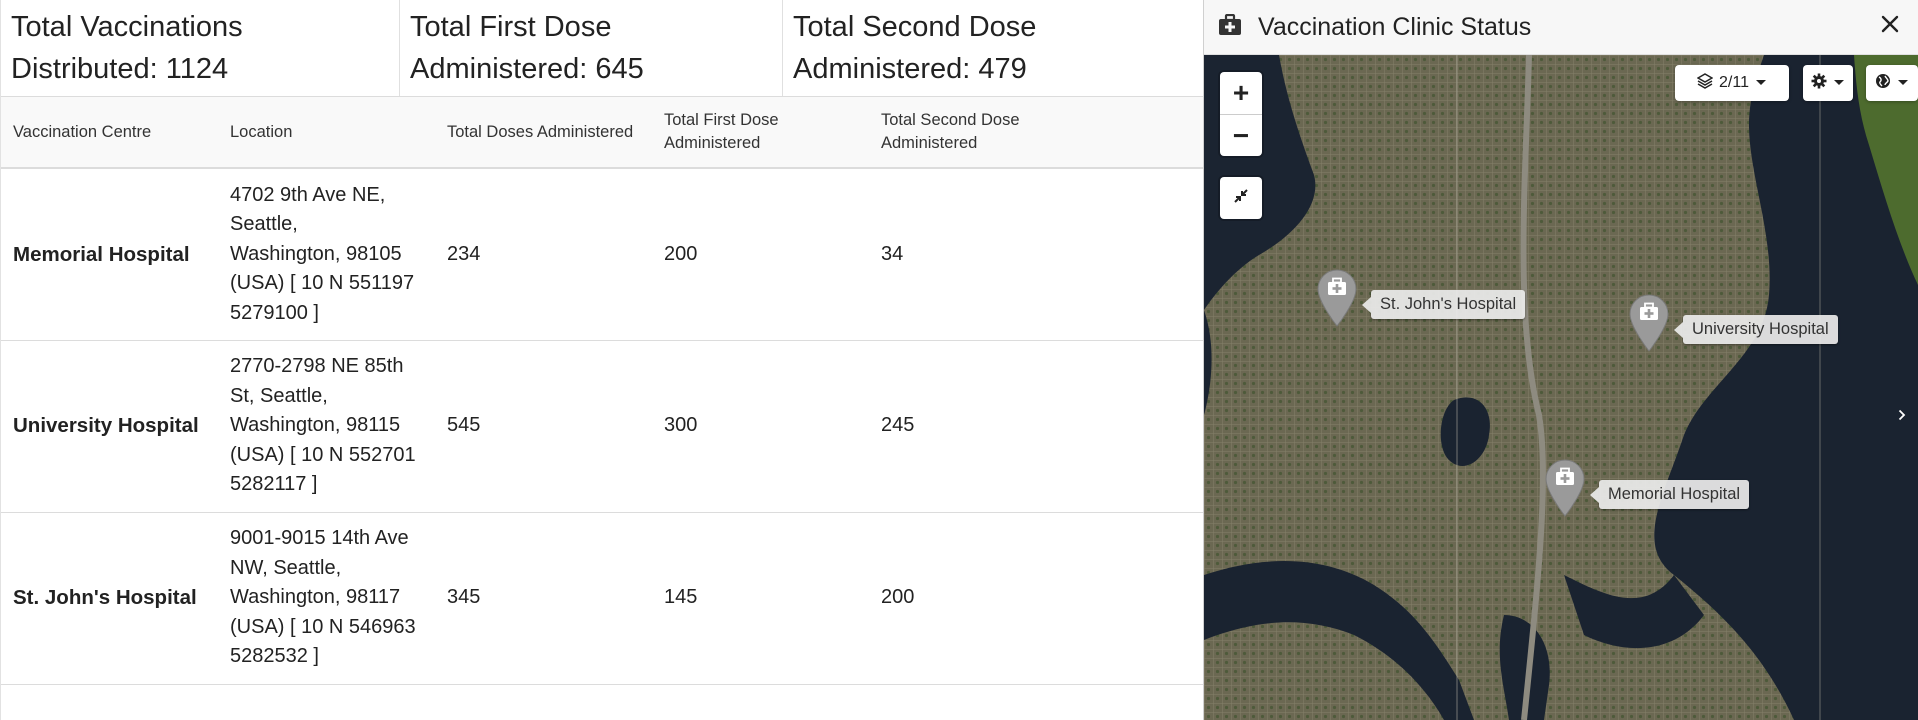  What do you see at coordinates (1819, 83) in the screenshot?
I see `gear-icon` at bounding box center [1819, 83].